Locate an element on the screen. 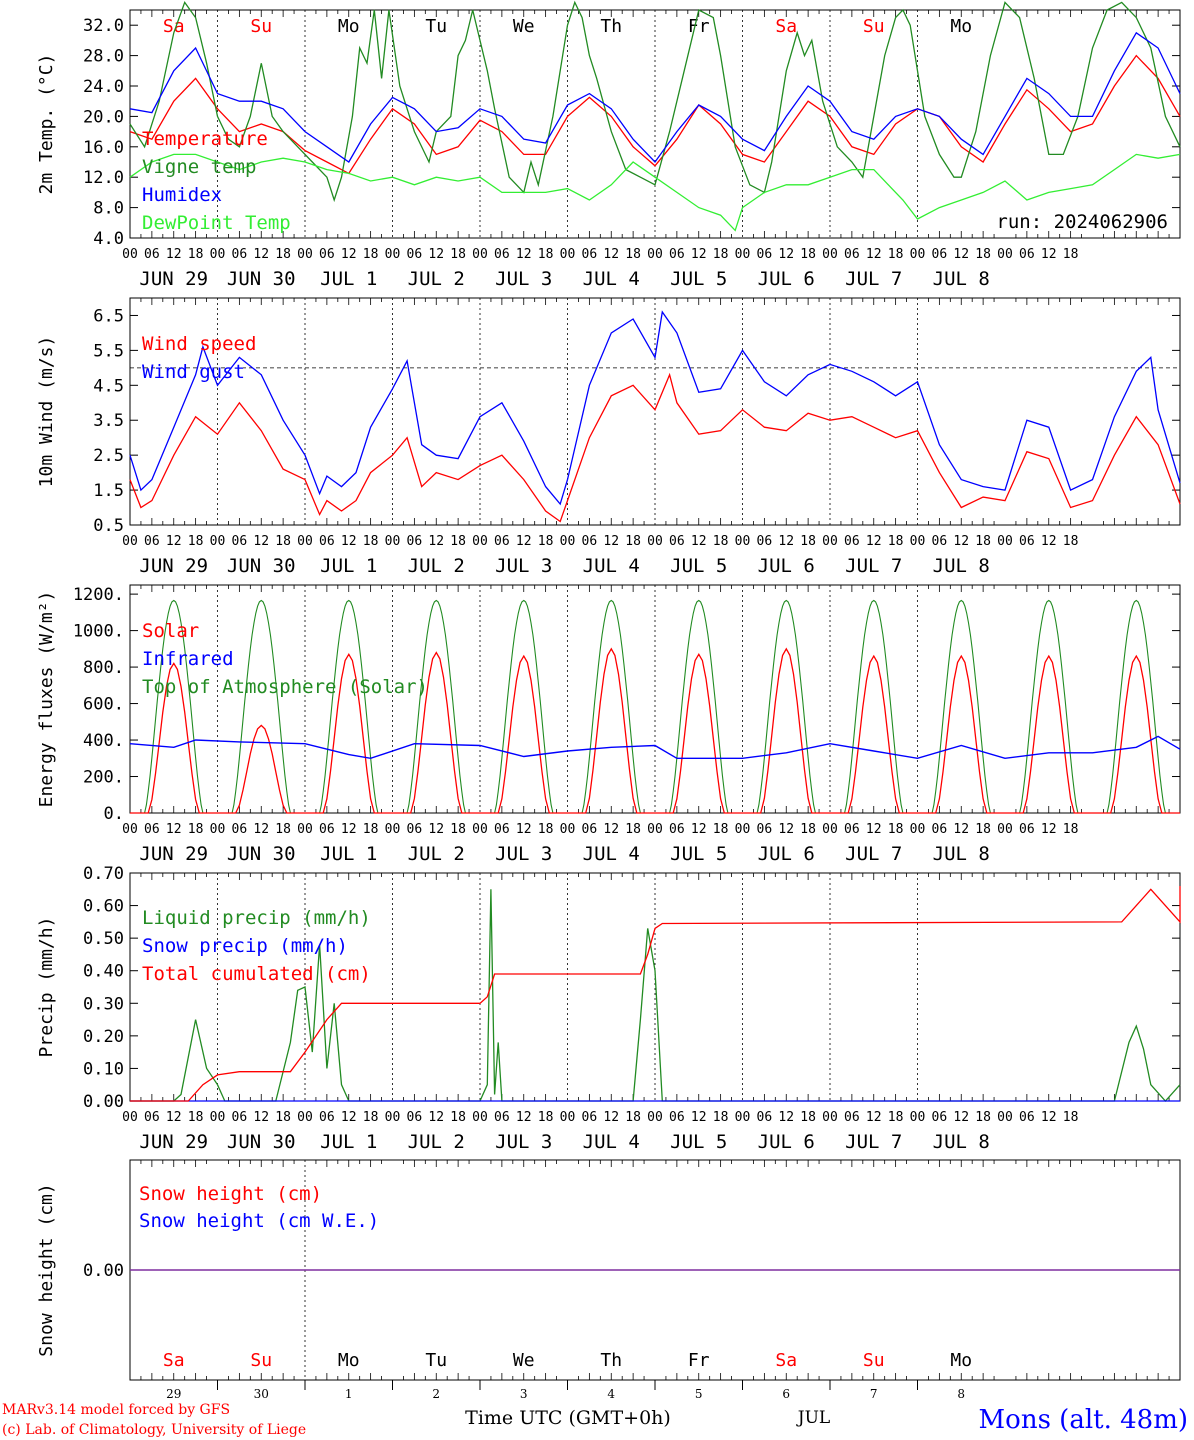 This screenshot has width=1194, height=1440. day-tag: Sa is located at coordinates (786, 26).